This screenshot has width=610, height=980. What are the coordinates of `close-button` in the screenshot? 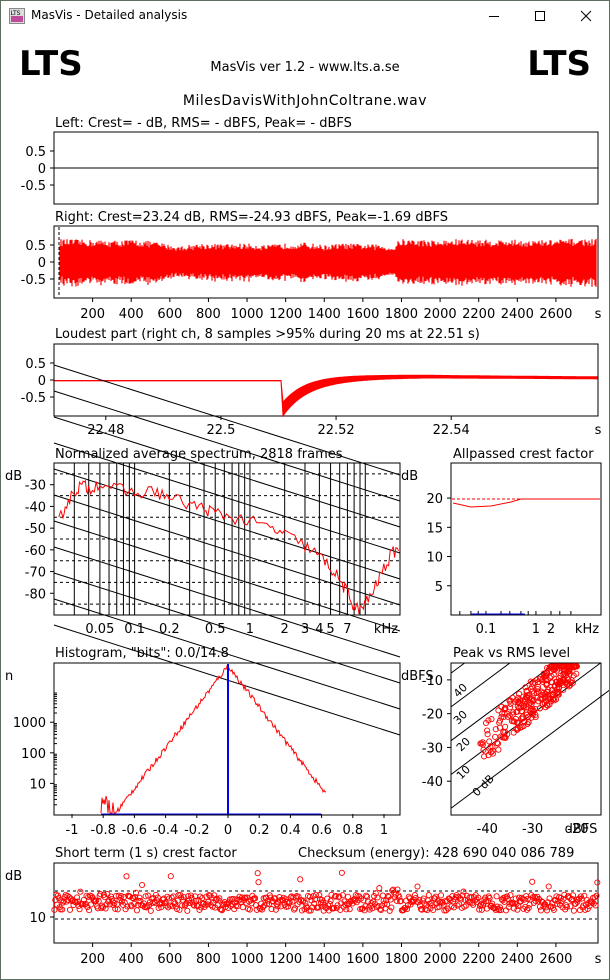 It's located at (586, 16).